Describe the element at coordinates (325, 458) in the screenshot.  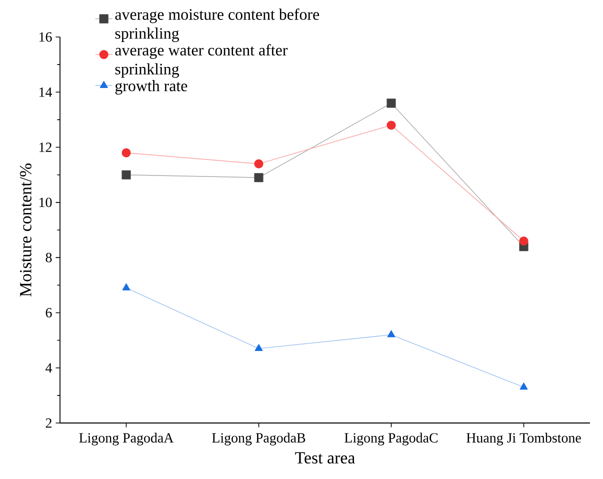
I see `x-axis-title: Test area` at that location.